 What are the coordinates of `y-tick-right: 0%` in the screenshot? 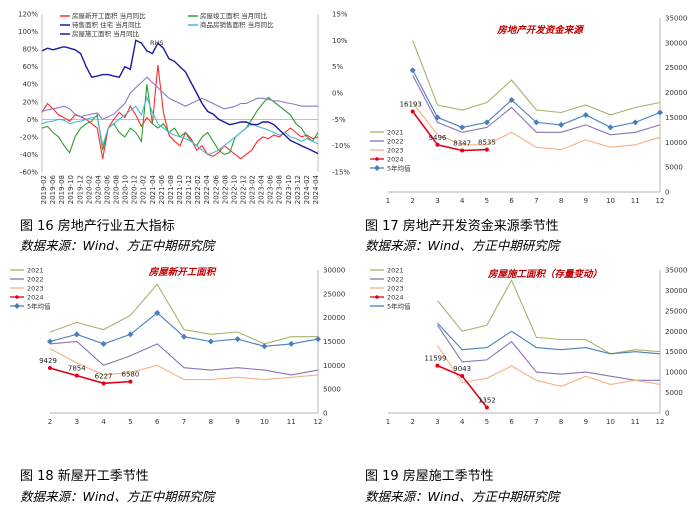 It's located at (337, 94).